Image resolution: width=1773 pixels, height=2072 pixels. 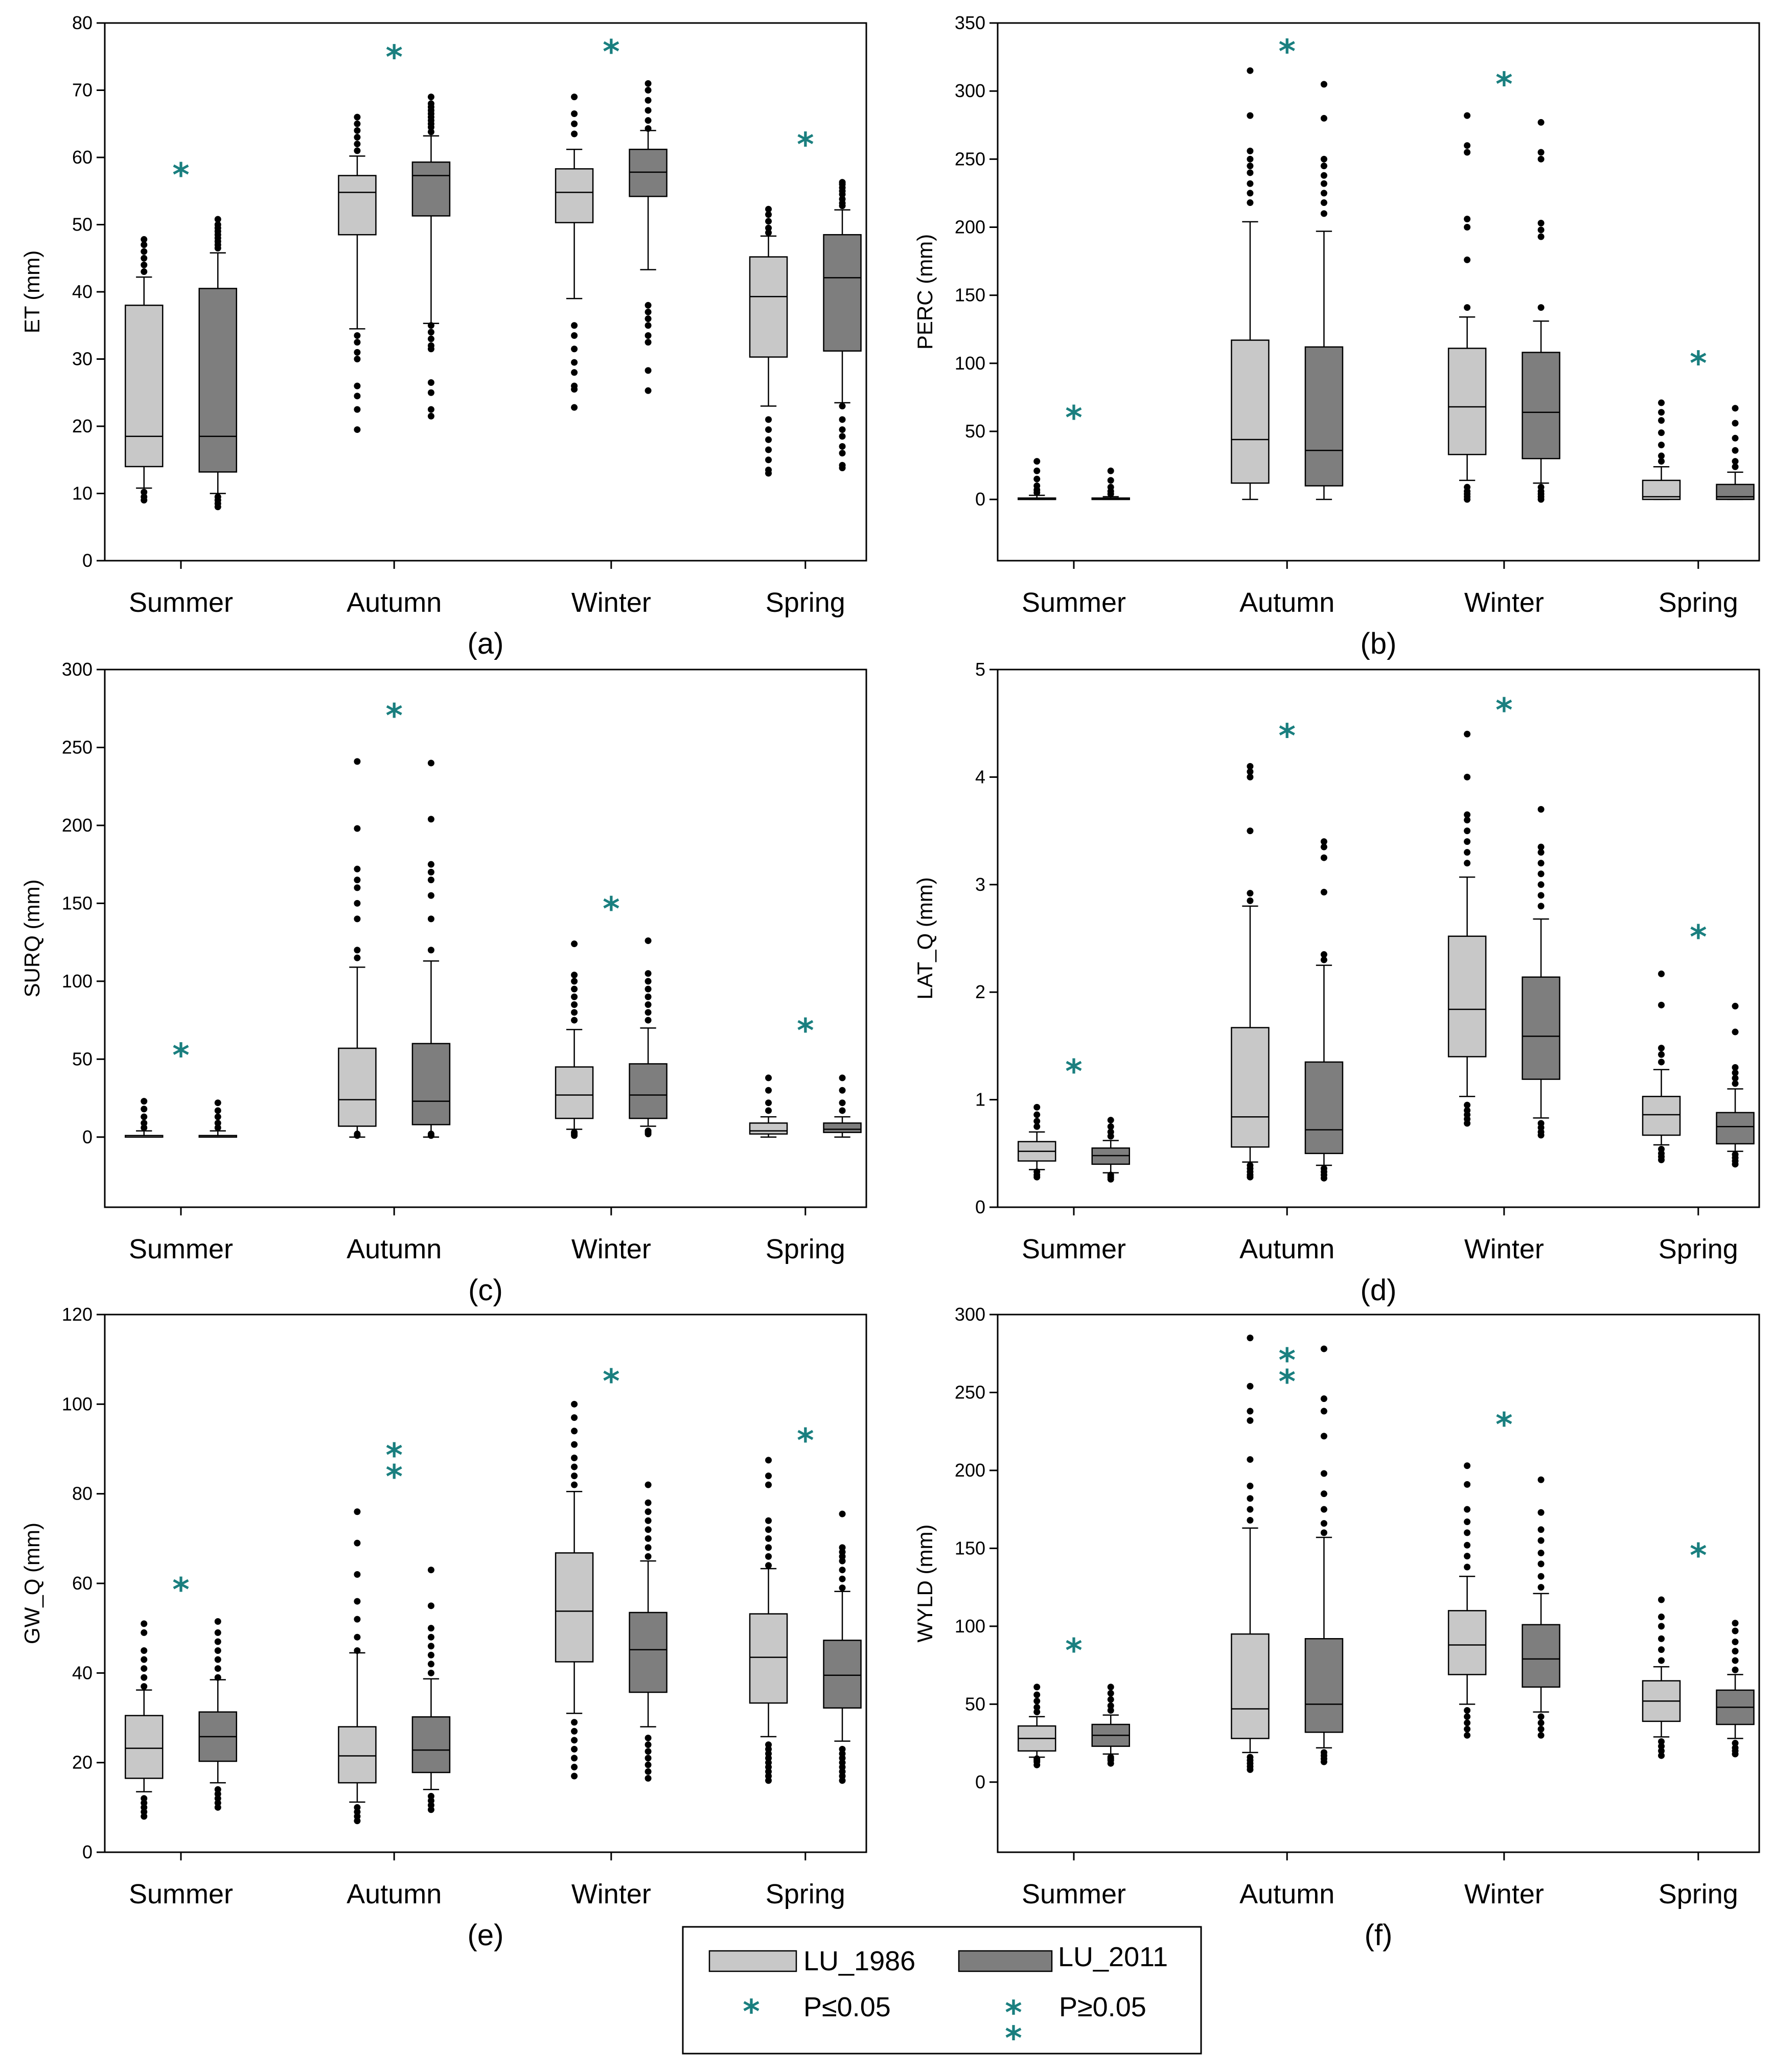 What do you see at coordinates (980, 1781) in the screenshot?
I see `y-tick-label: 0` at bounding box center [980, 1781].